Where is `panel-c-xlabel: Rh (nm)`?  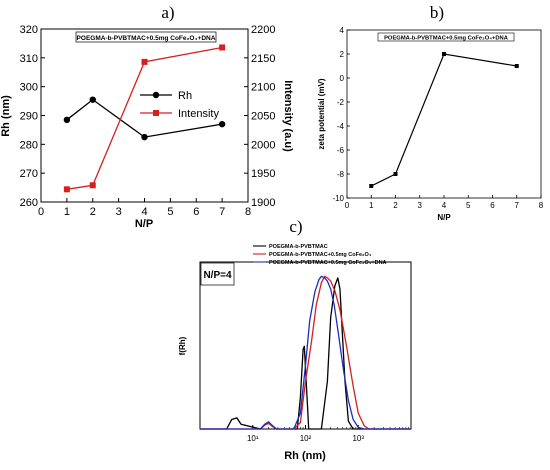 panel-c-xlabel: Rh (nm) is located at coordinates (305, 456).